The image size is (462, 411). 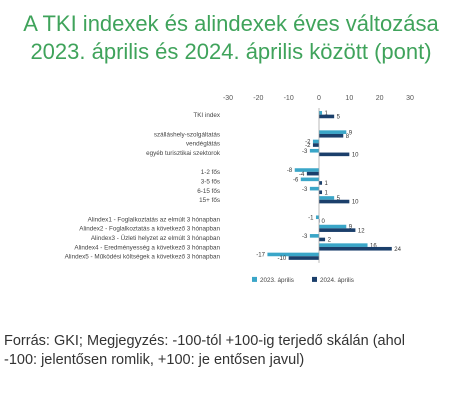 What do you see at coordinates (290, 171) in the screenshot?
I see `data-label: -8` at bounding box center [290, 171].